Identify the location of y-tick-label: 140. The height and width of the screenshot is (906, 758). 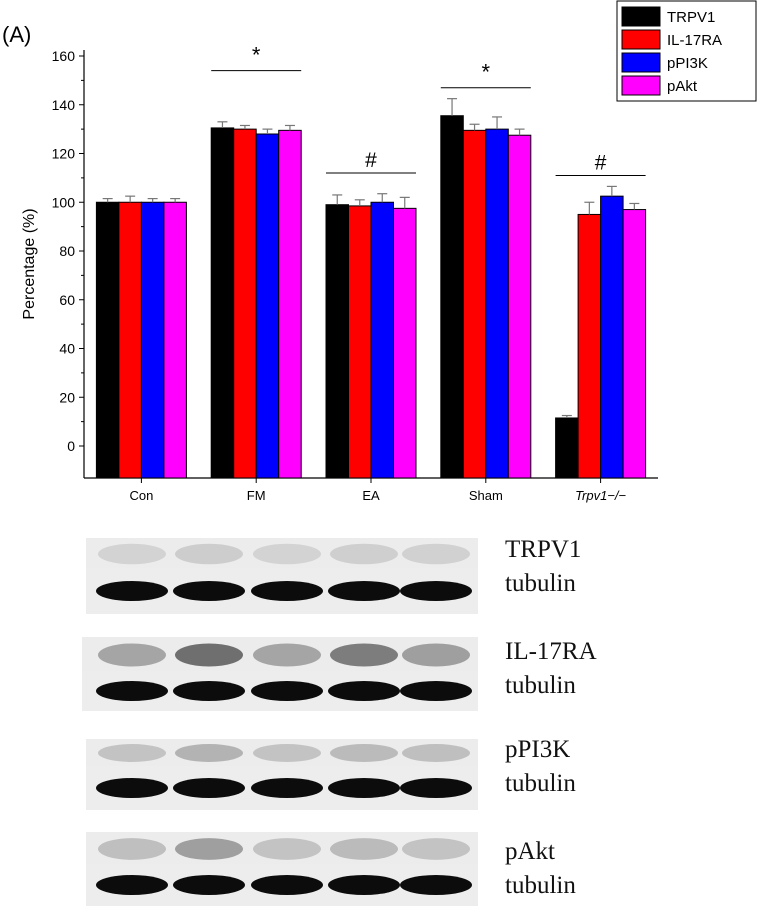
(64, 105).